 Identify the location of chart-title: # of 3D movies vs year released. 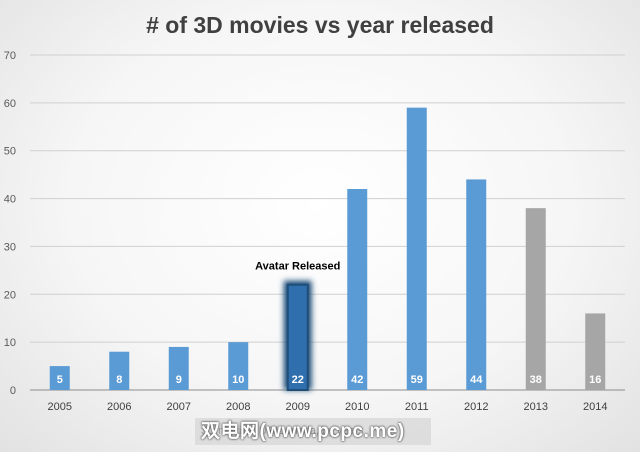
(320, 25).